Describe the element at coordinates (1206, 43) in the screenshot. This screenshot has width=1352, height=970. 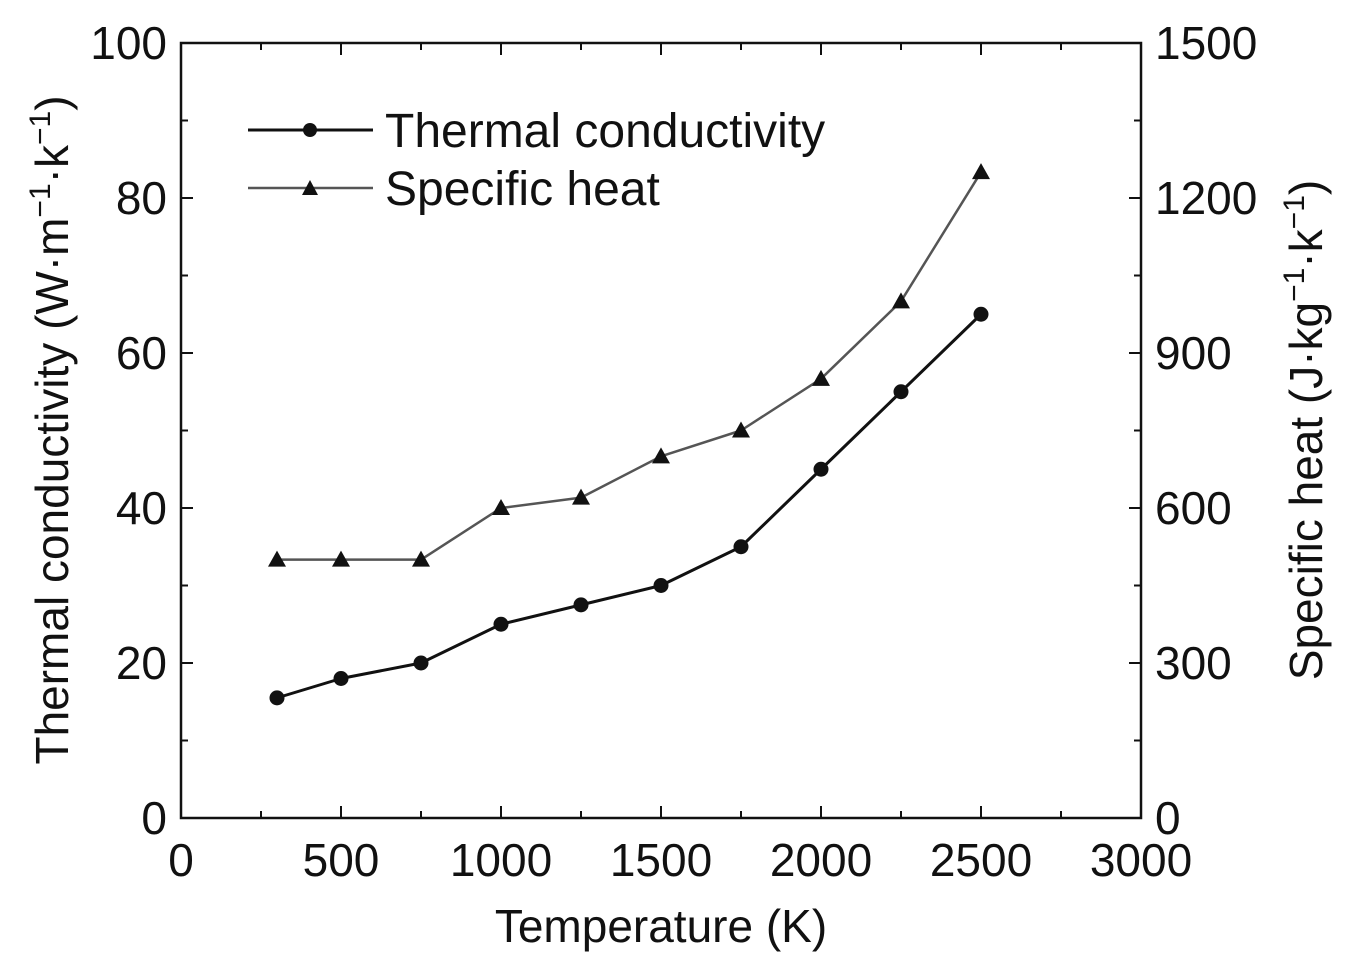
I see `y-right-tick-label: 1500` at that location.